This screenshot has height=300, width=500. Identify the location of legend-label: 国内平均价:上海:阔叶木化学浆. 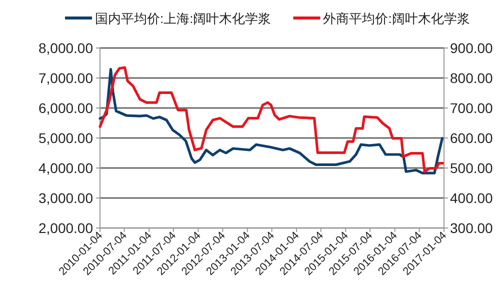
(183, 18).